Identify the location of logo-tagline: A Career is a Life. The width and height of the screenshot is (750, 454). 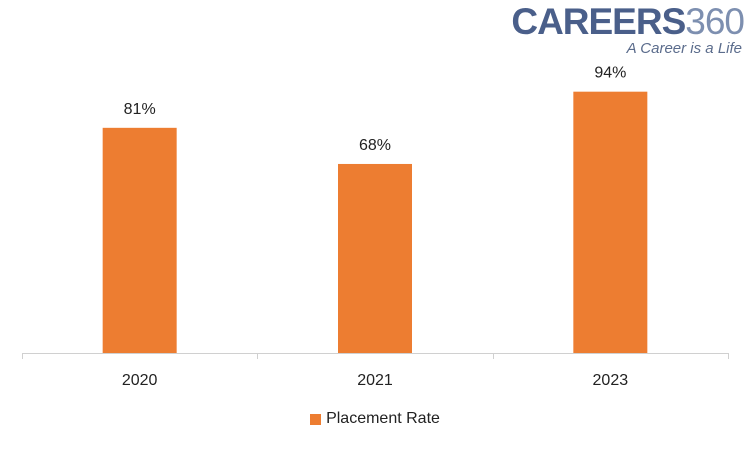
(684, 48).